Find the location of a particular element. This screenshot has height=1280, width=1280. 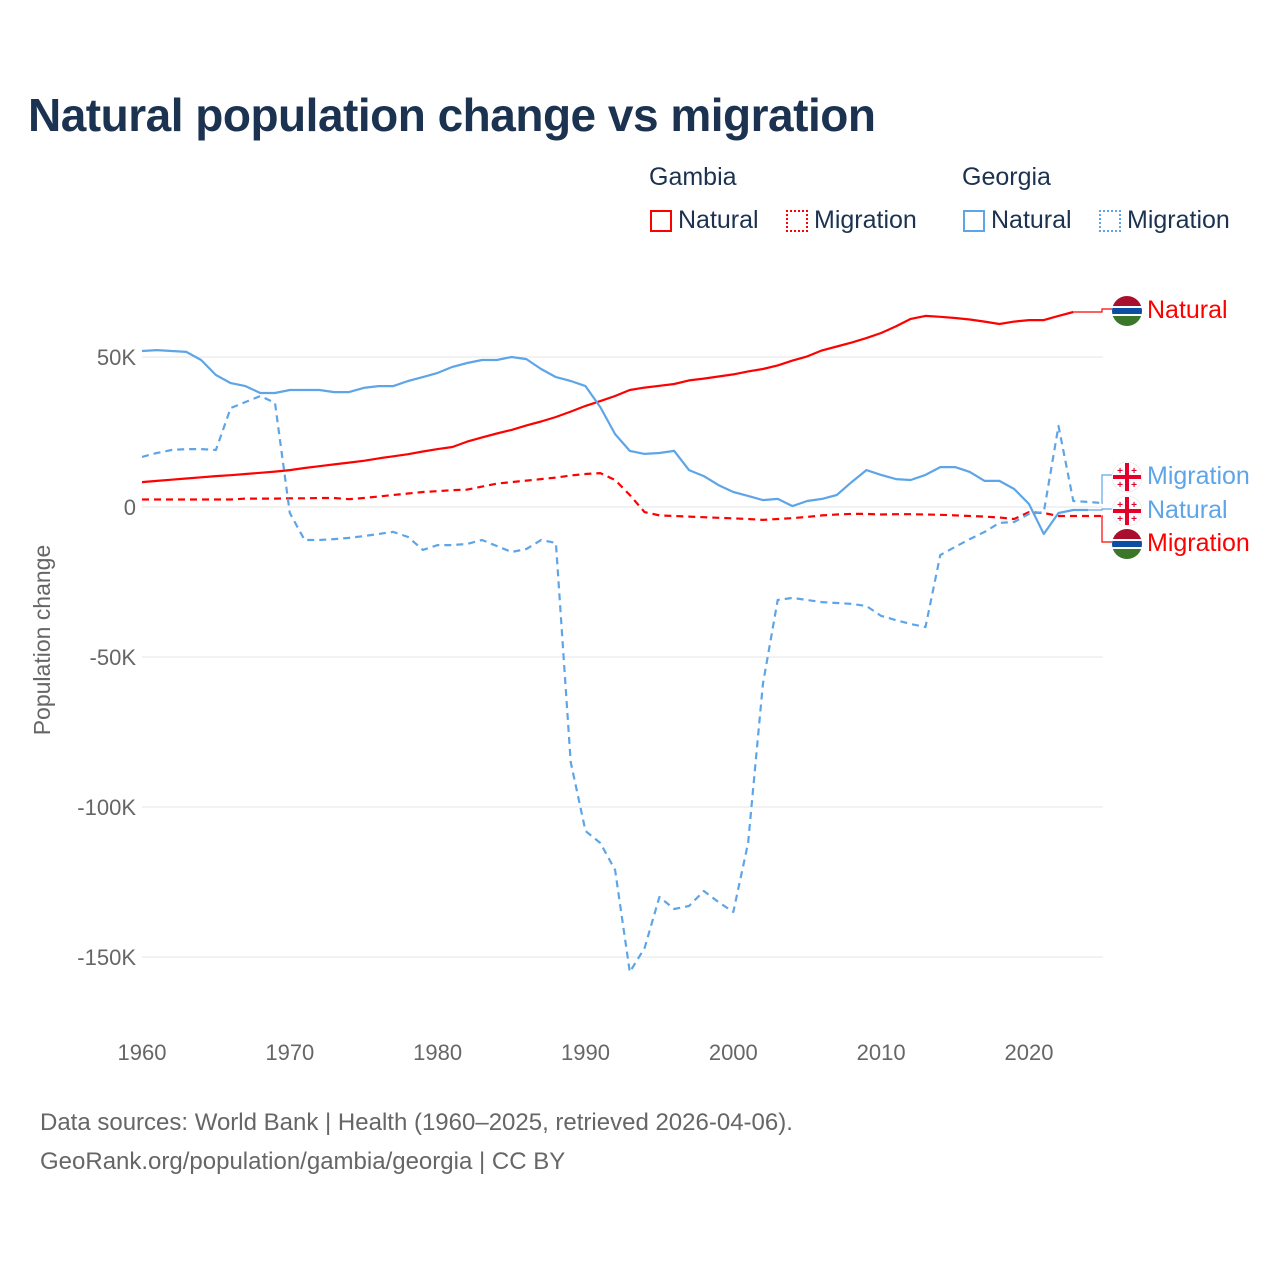

series-line-gambia-migration is located at coordinates (622, 497).